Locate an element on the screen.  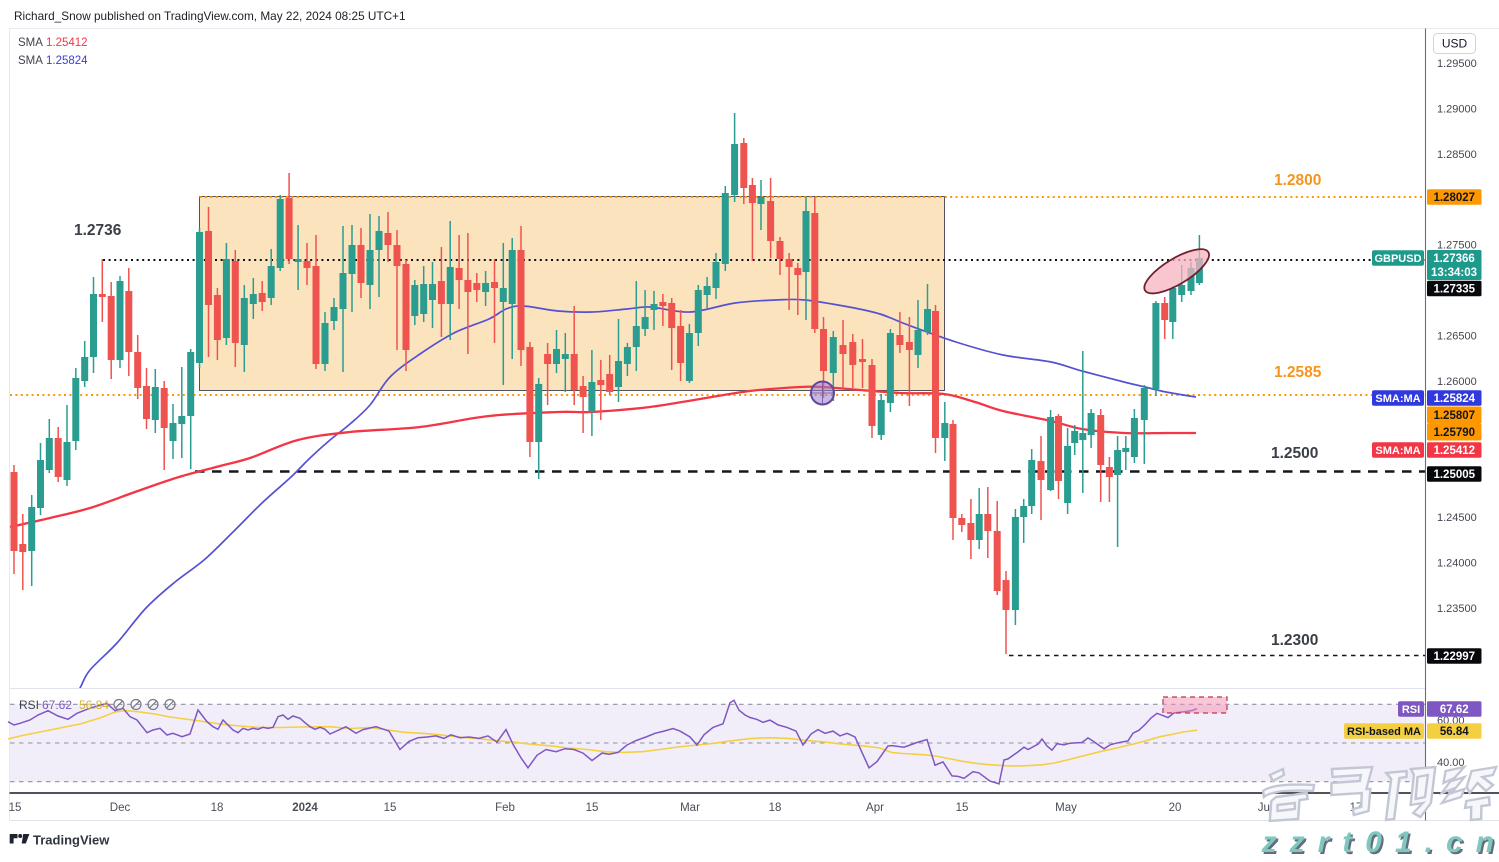
svg-text: Mar is located at coordinates (690, 808).